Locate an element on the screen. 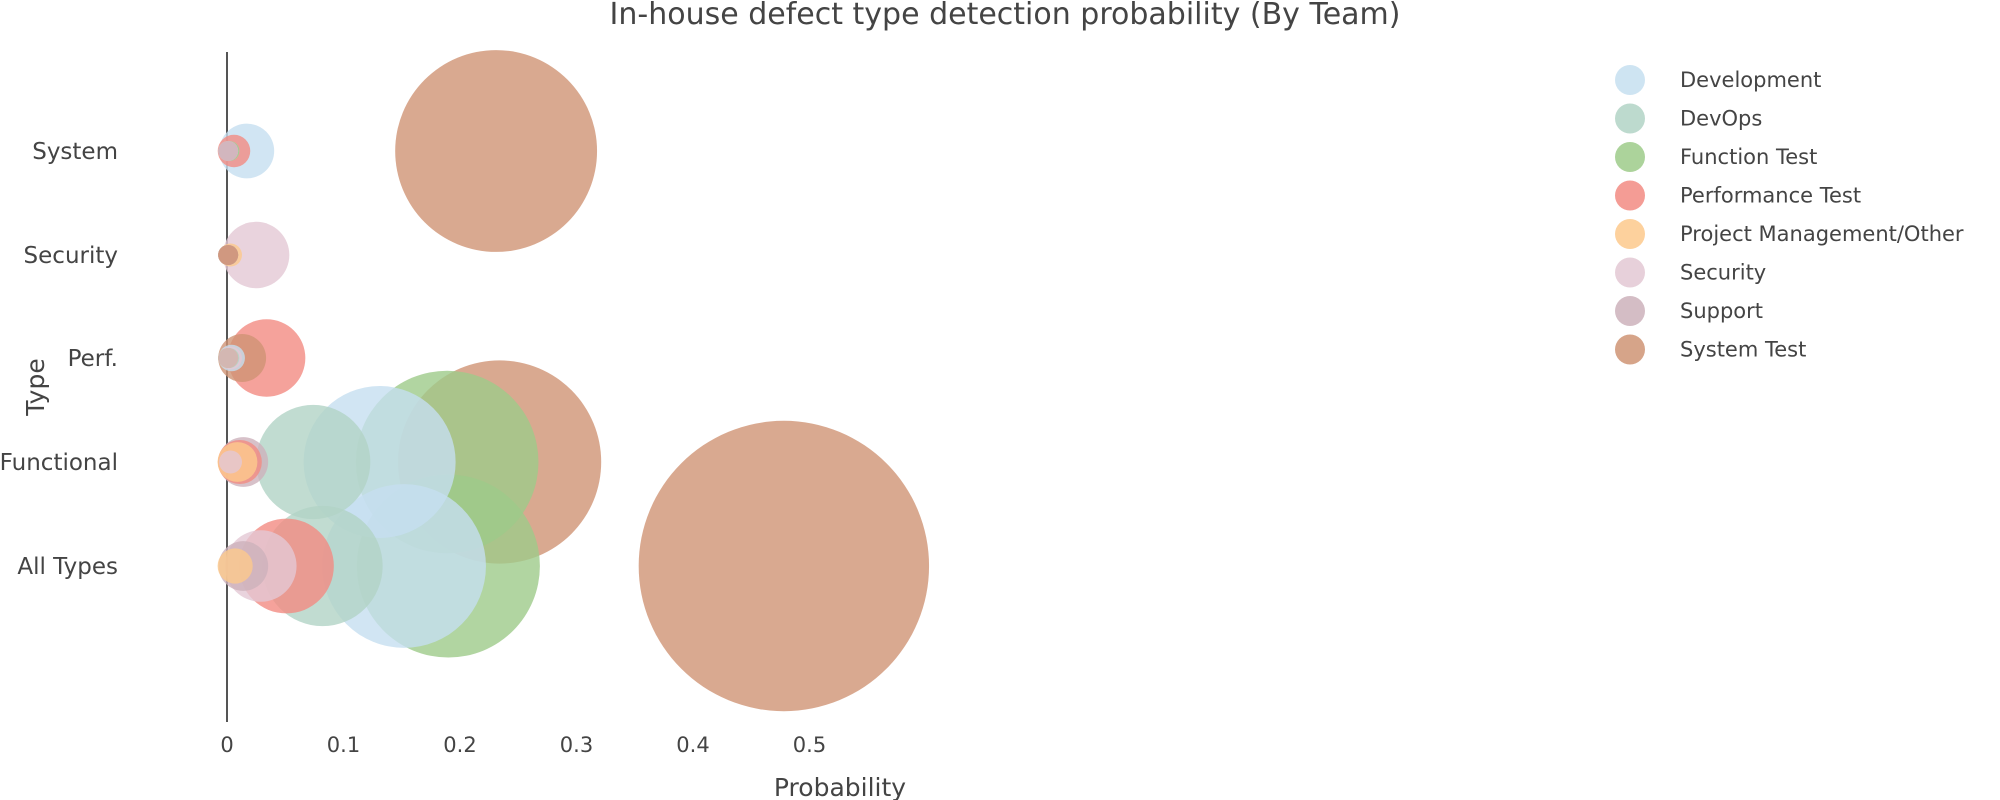 The height and width of the screenshot is (800, 2000). legend-label: Support is located at coordinates (1721, 311).